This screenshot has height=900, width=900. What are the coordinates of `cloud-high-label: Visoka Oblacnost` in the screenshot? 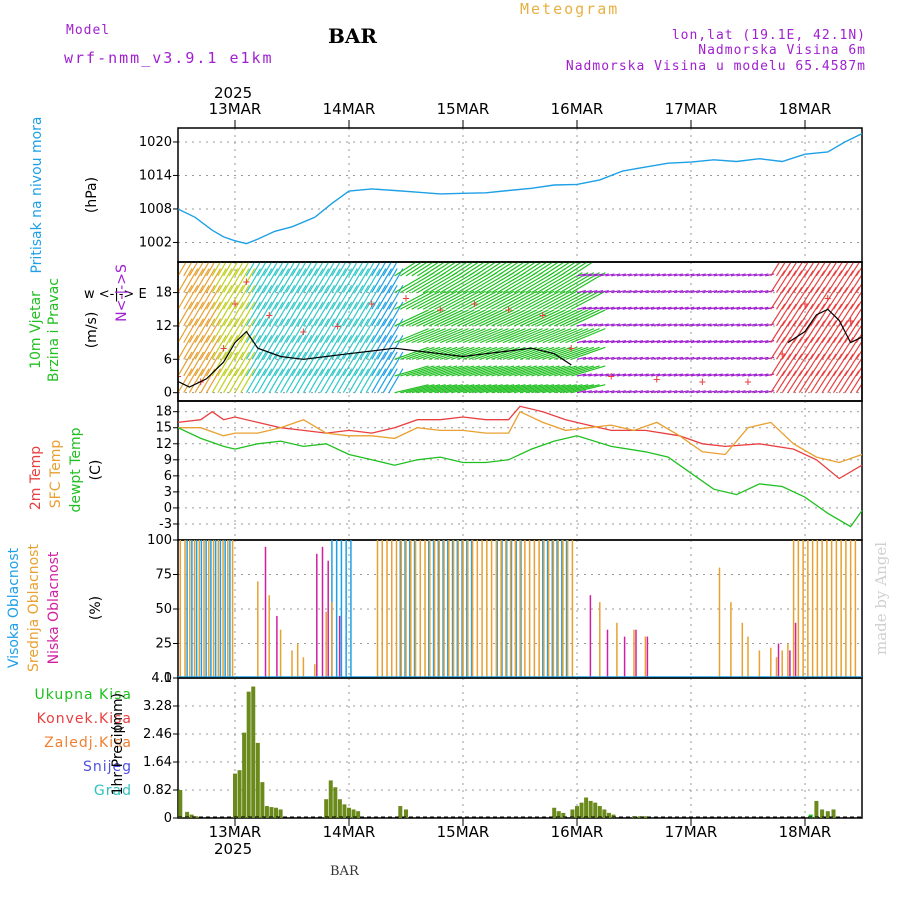 It's located at (14, 607).